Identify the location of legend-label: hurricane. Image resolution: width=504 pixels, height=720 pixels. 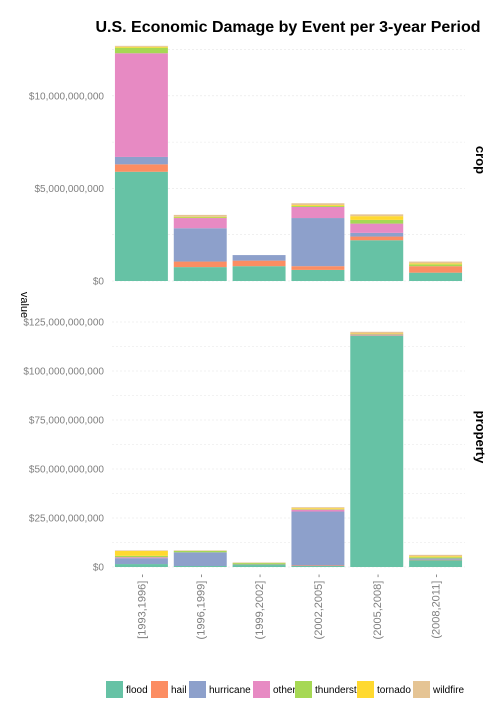
(230, 690).